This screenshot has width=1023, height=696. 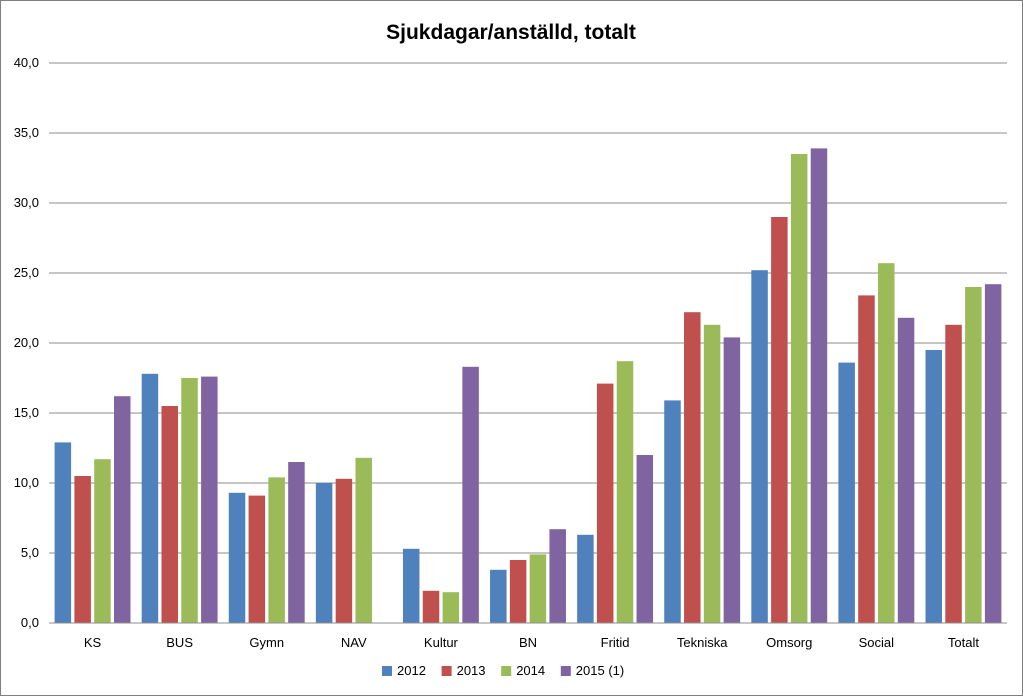 What do you see at coordinates (471, 670) in the screenshot?
I see `legend-label: 2013` at bounding box center [471, 670].